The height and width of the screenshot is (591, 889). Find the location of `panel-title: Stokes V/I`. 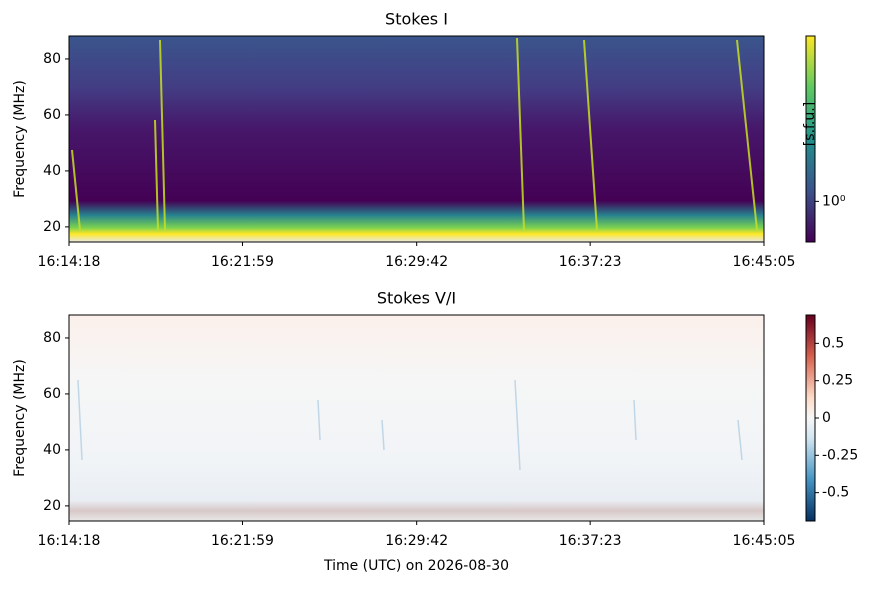

panel-title: Stokes V/I is located at coordinates (416, 298).